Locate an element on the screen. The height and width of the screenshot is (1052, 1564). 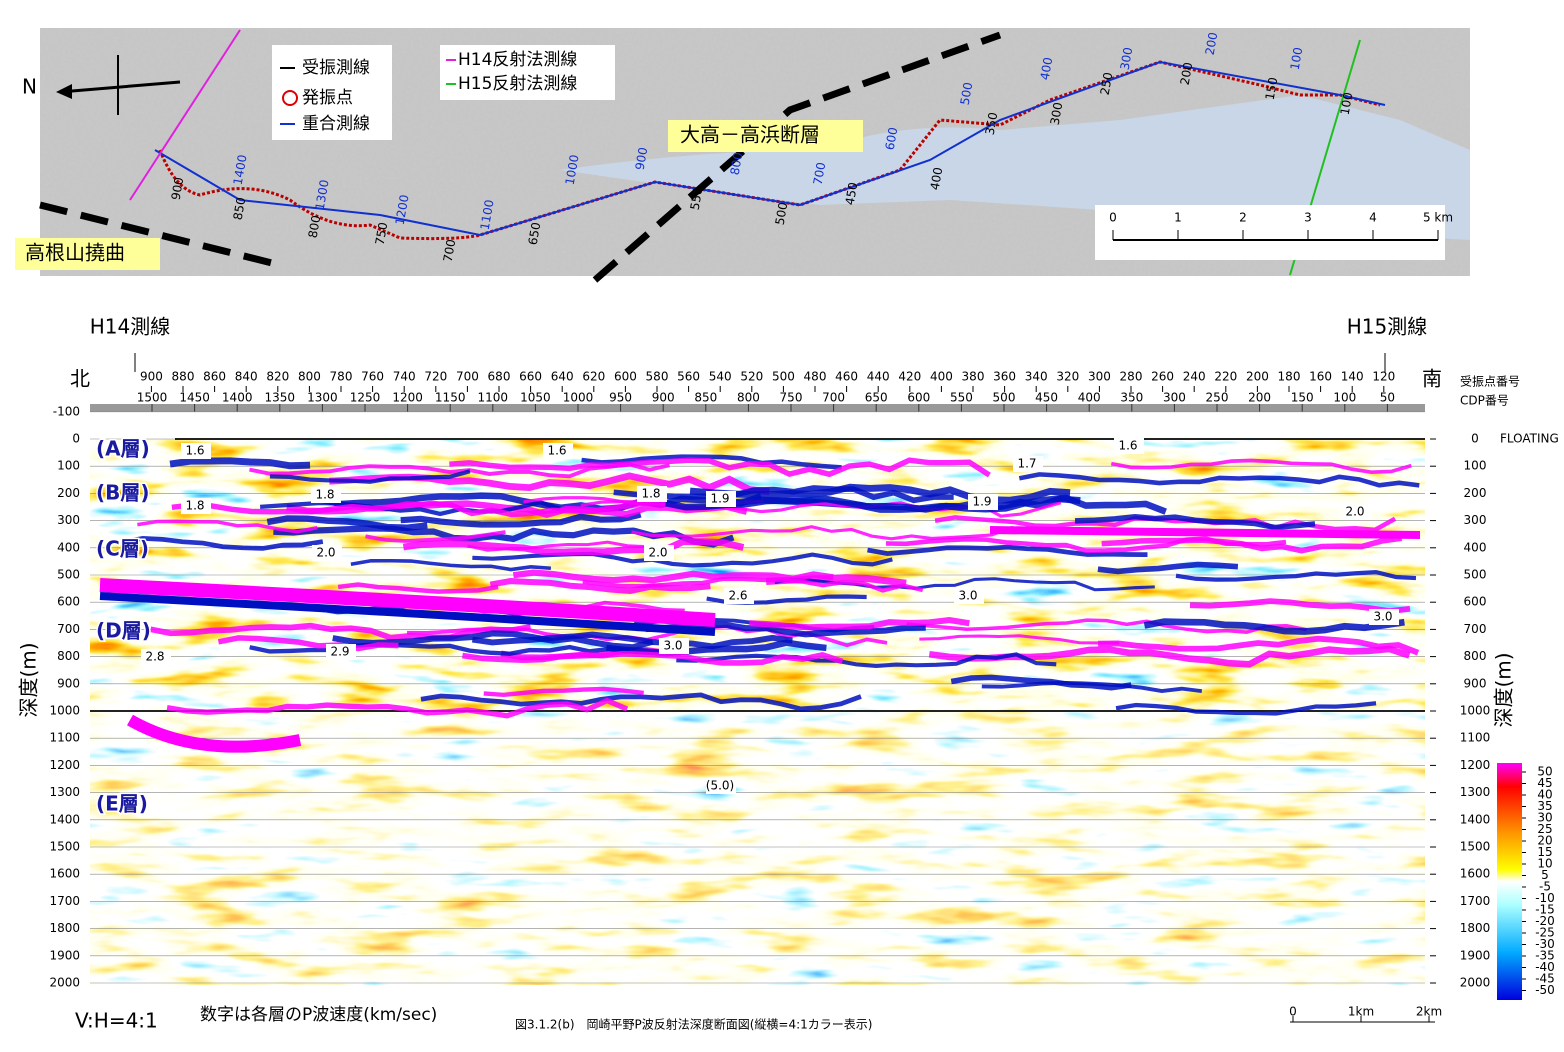
depth-tick-label: 700 is located at coordinates (1475, 629).